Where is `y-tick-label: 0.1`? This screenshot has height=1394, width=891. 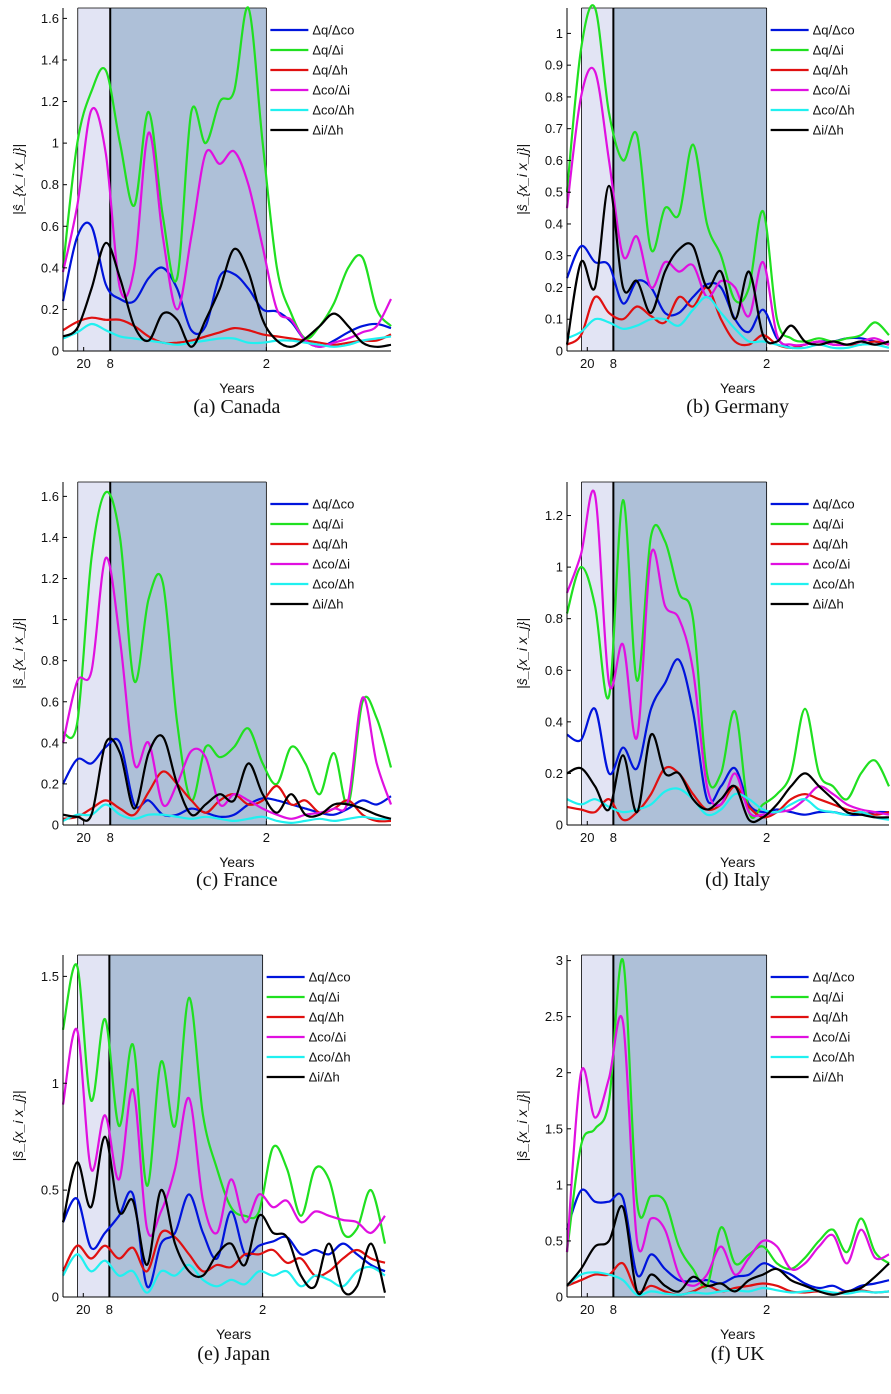 y-tick-label: 0.1 is located at coordinates (554, 319).